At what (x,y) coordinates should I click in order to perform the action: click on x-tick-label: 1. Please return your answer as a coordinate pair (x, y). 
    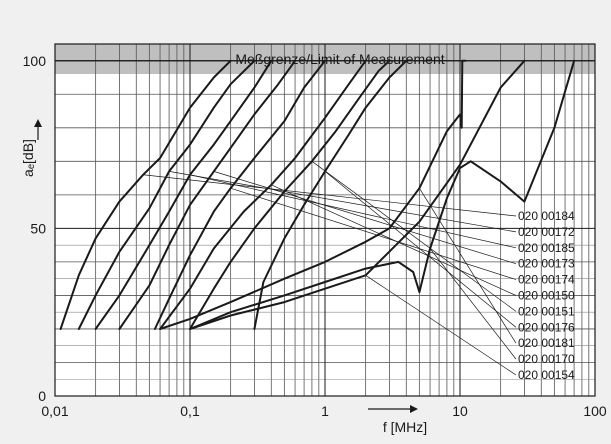
    Looking at the image, I should click on (325, 411).